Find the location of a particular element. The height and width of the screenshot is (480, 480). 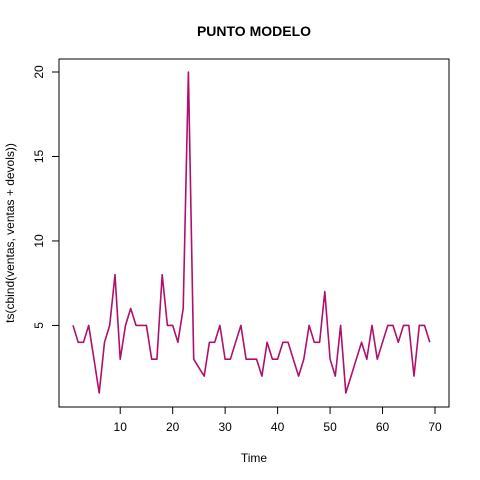

chart-title: PUNTO MODELO is located at coordinates (254, 31).